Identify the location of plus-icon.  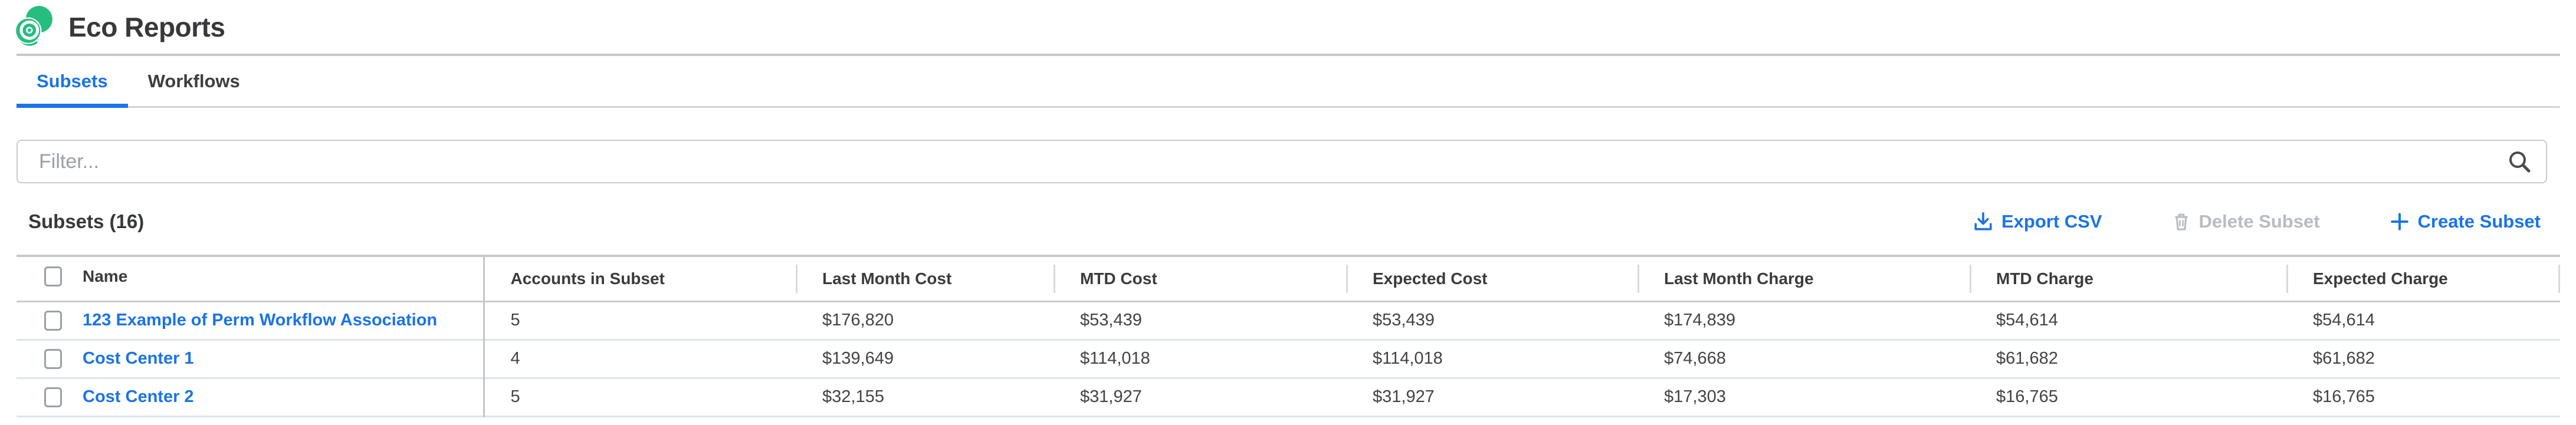
(2399, 221).